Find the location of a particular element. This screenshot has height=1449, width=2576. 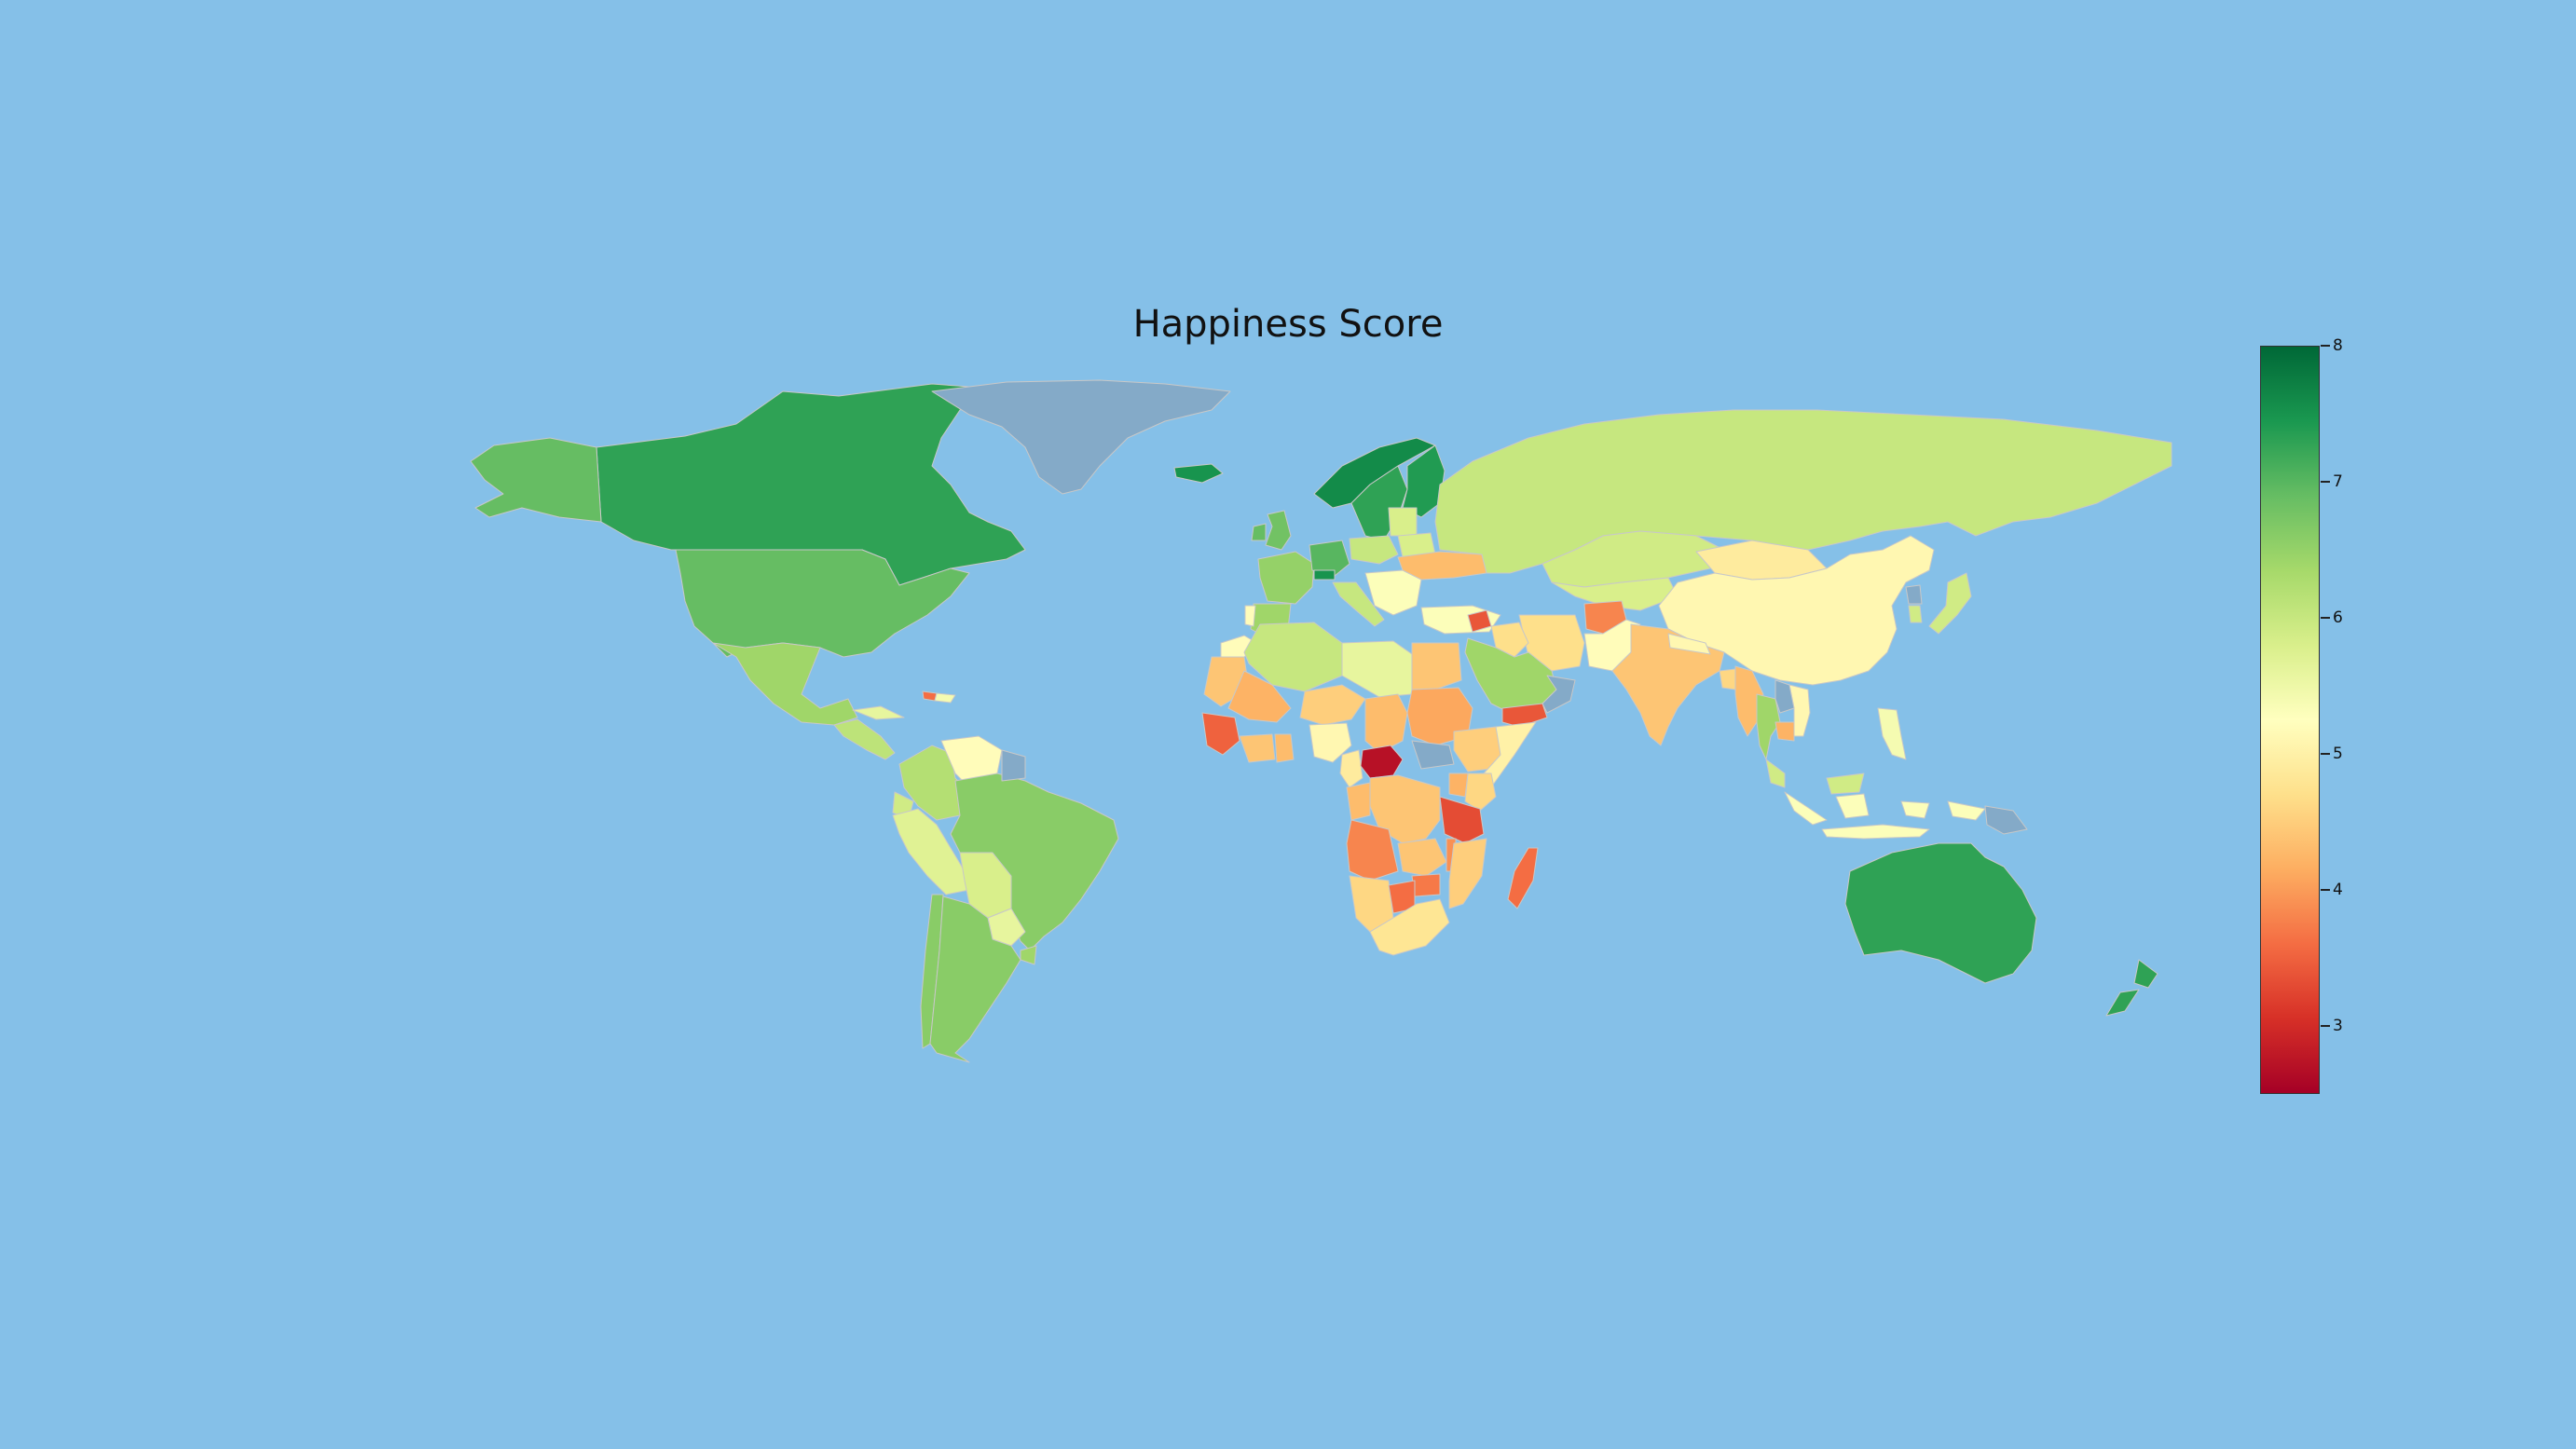

colorbar-tick-label: 8 is located at coordinates (2338, 345).